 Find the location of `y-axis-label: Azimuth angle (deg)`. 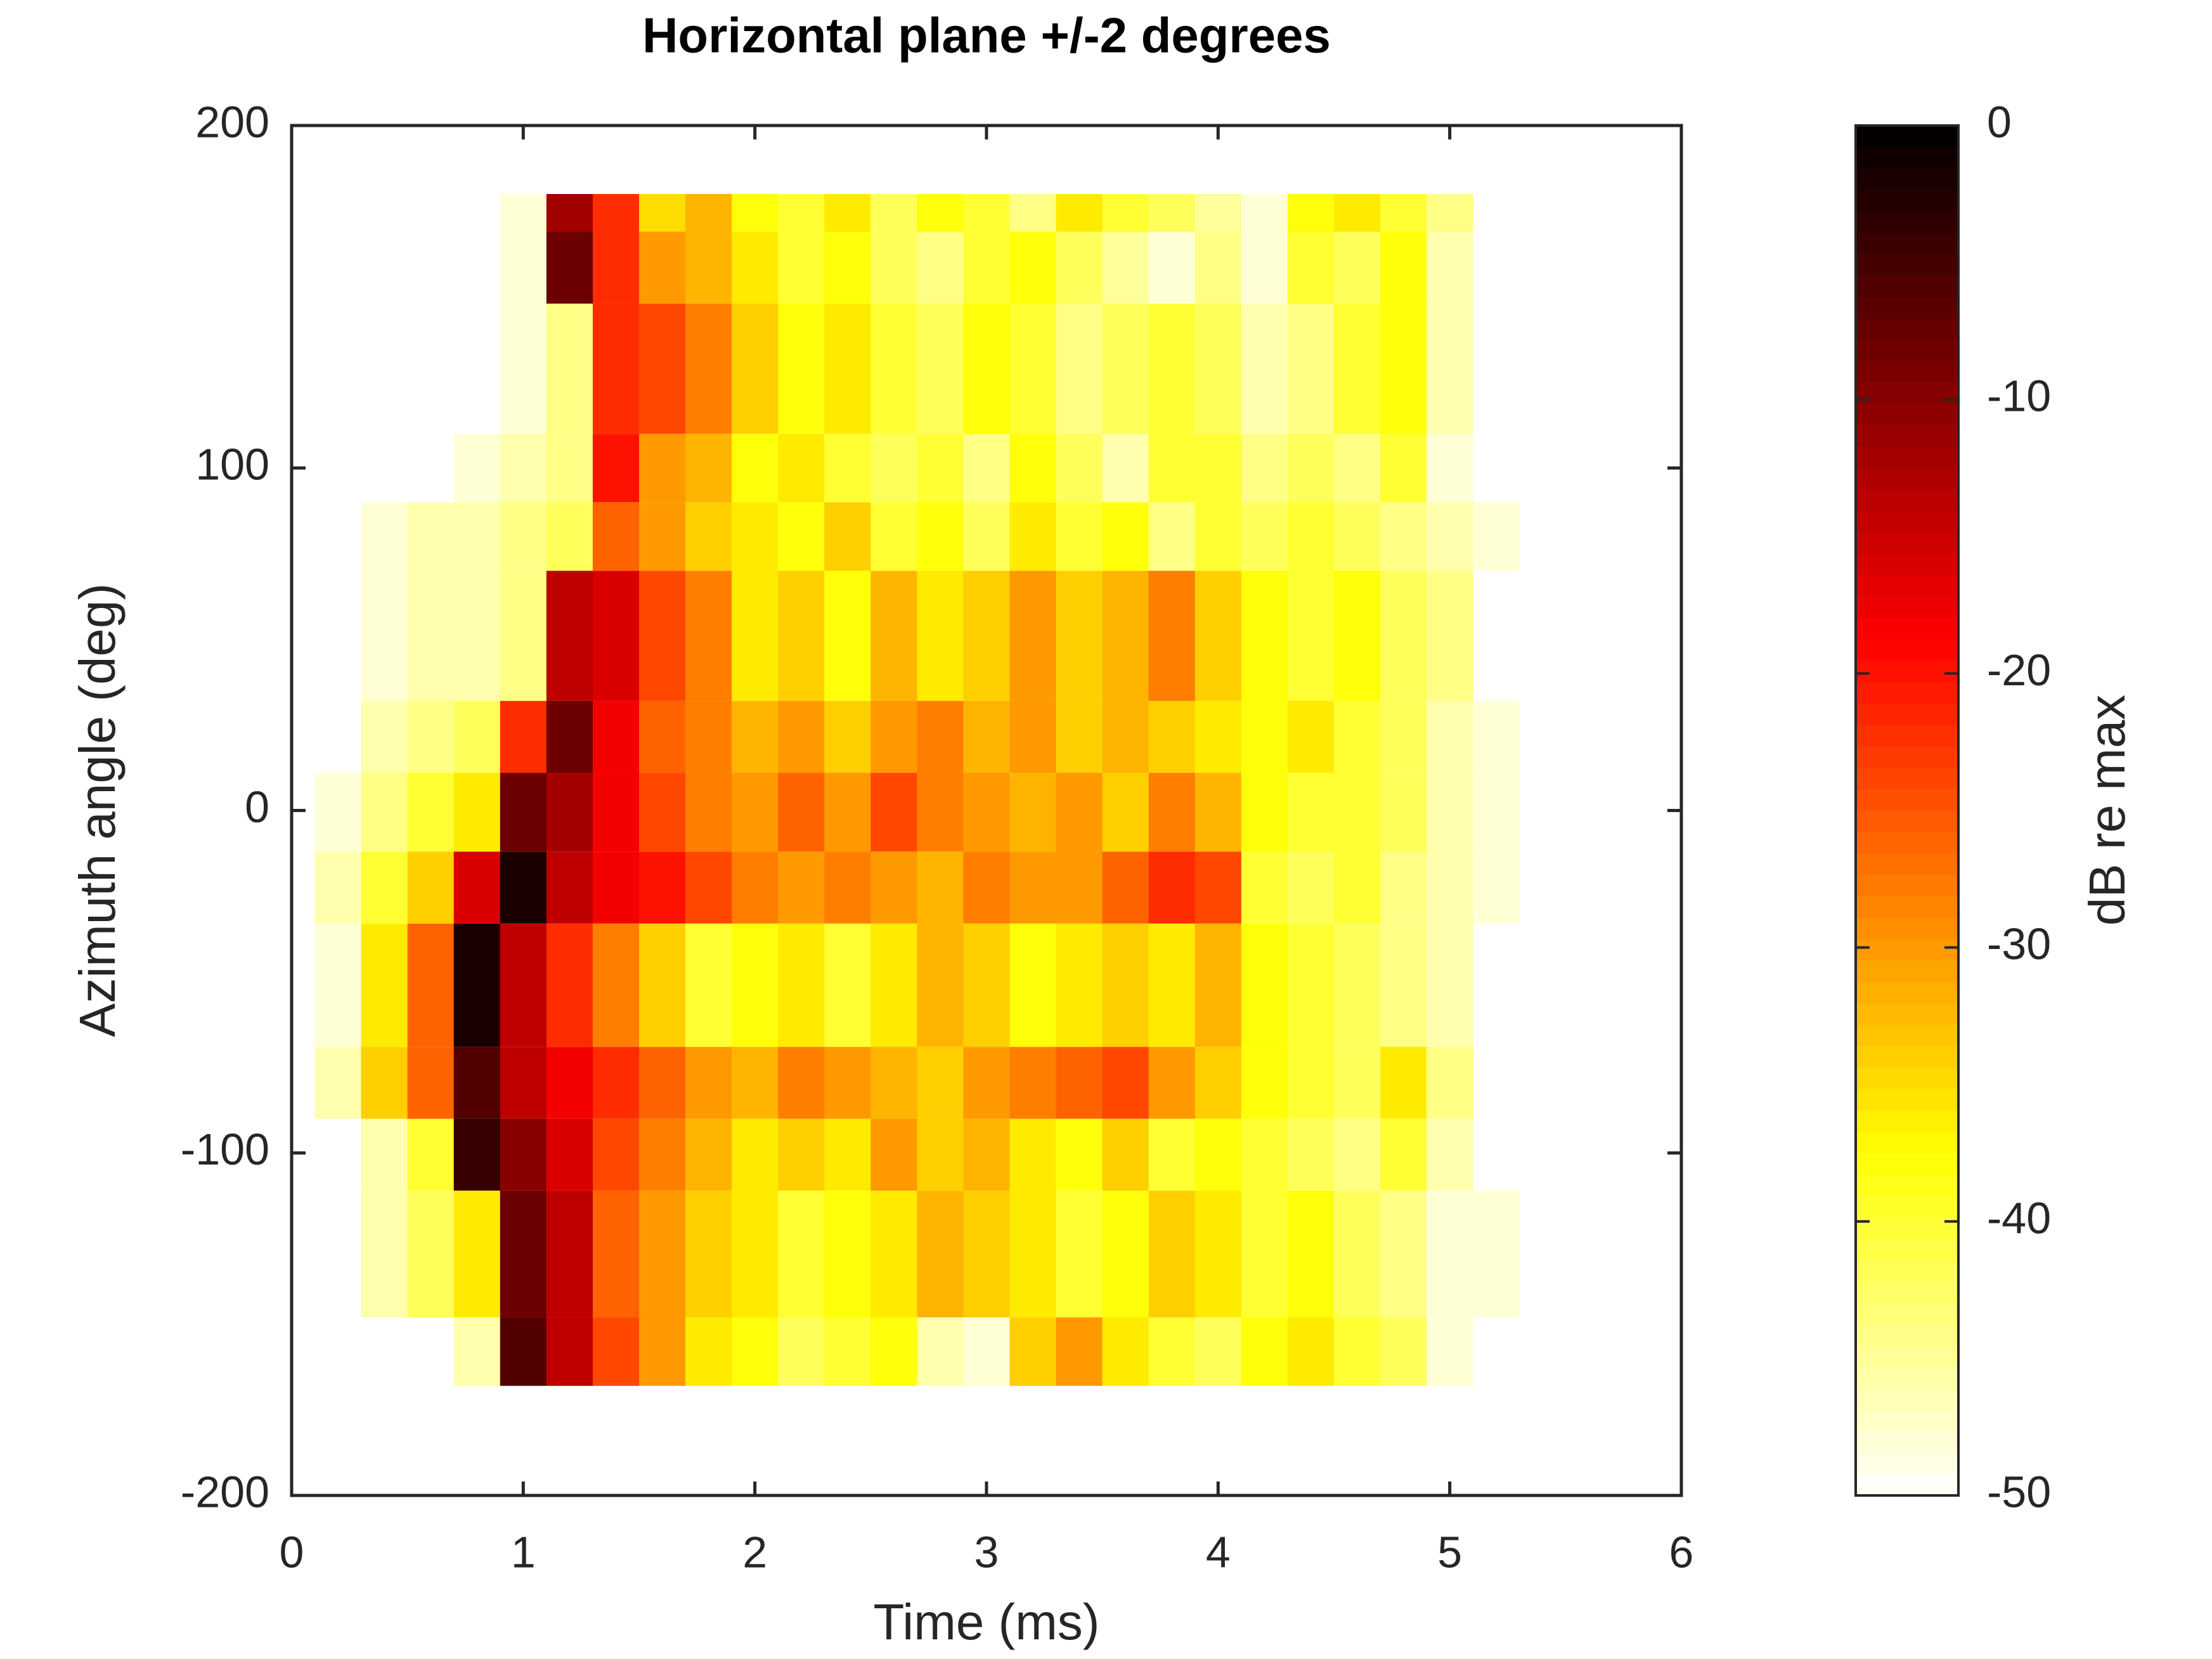

y-axis-label: Azimuth angle (deg) is located at coordinates (97, 810).